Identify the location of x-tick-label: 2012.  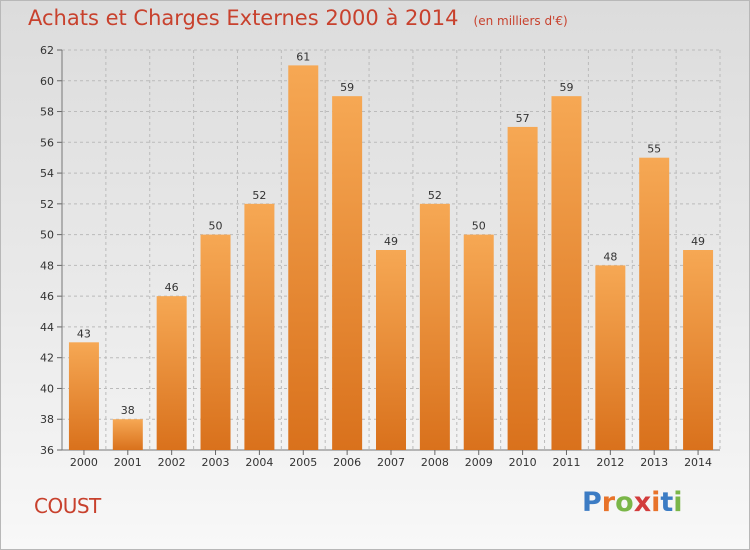
(610, 462).